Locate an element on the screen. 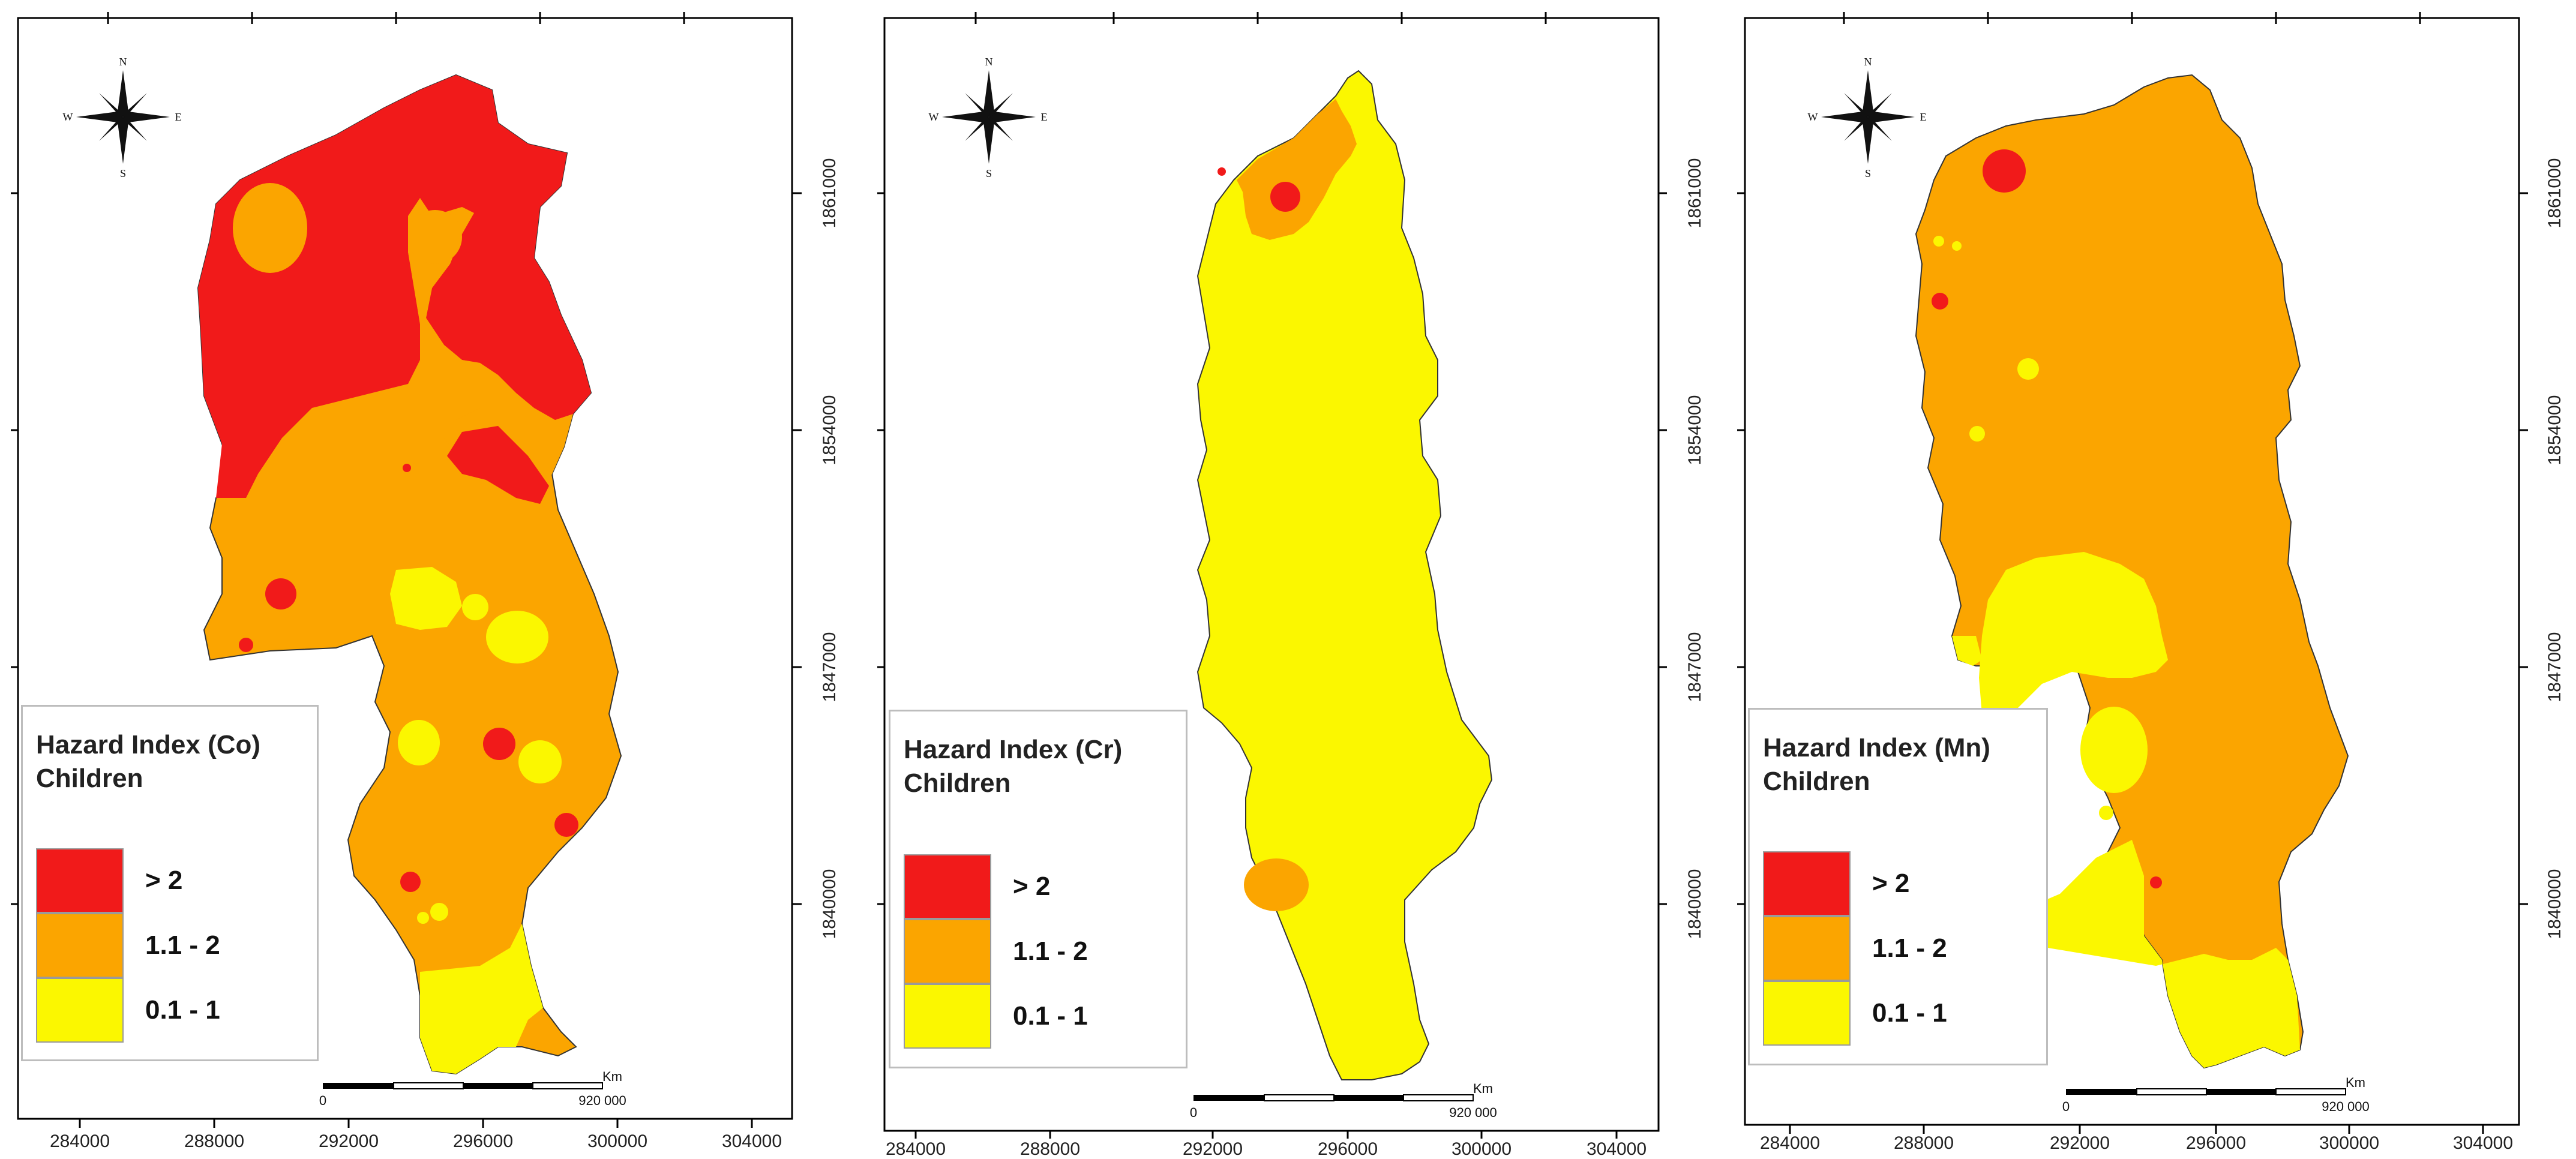 This screenshot has width=2576, height=1159. legend-title: Hazard Index (Co) Children is located at coordinates (148, 762).